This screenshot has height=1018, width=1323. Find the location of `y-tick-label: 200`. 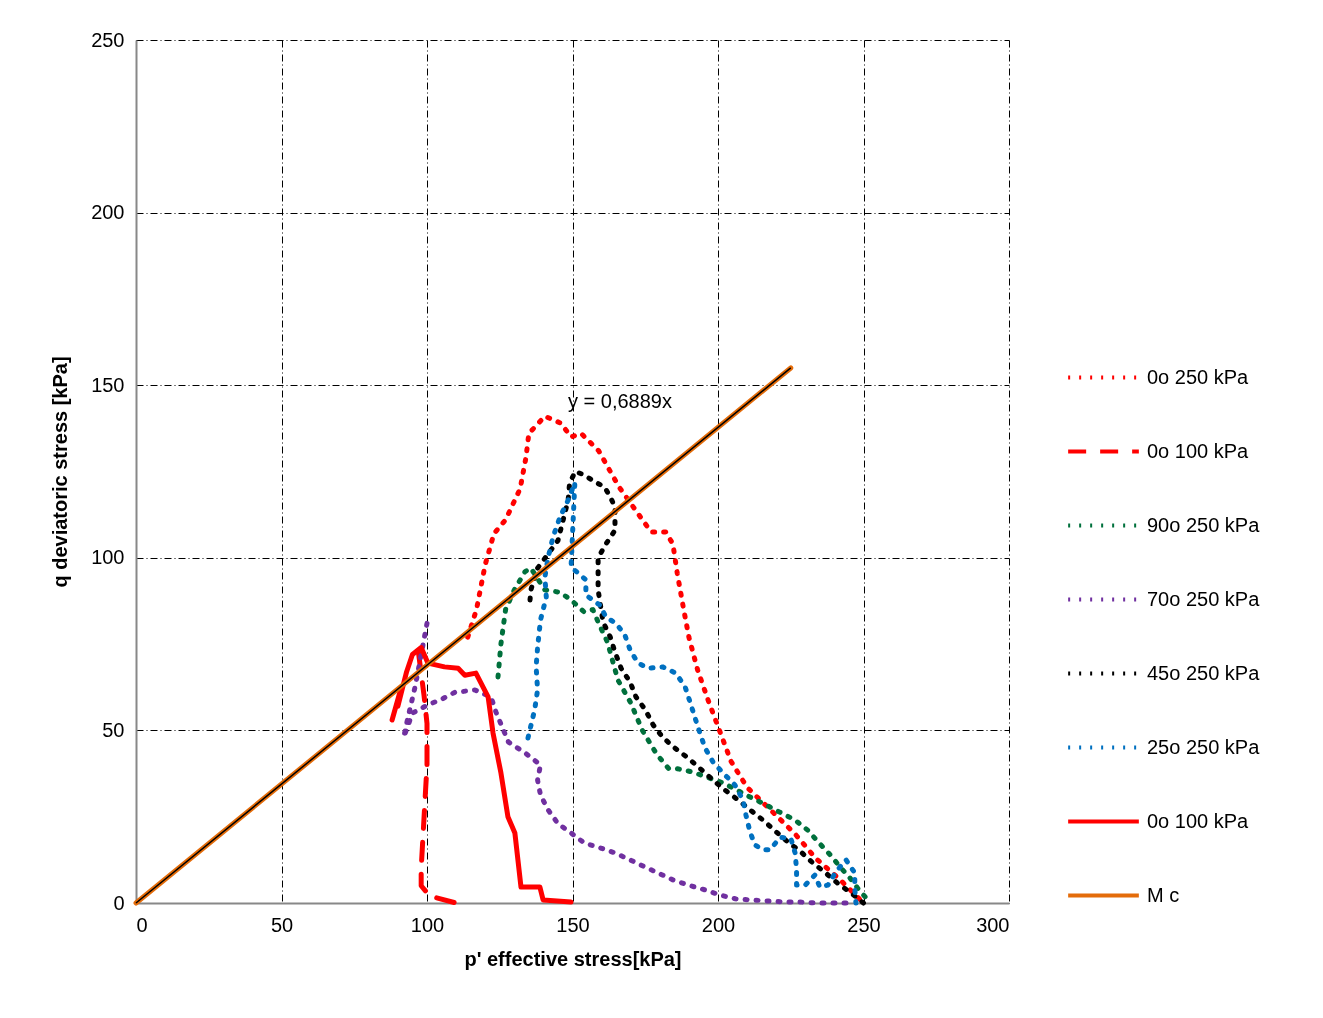

y-tick-label: 200 is located at coordinates (108, 212).